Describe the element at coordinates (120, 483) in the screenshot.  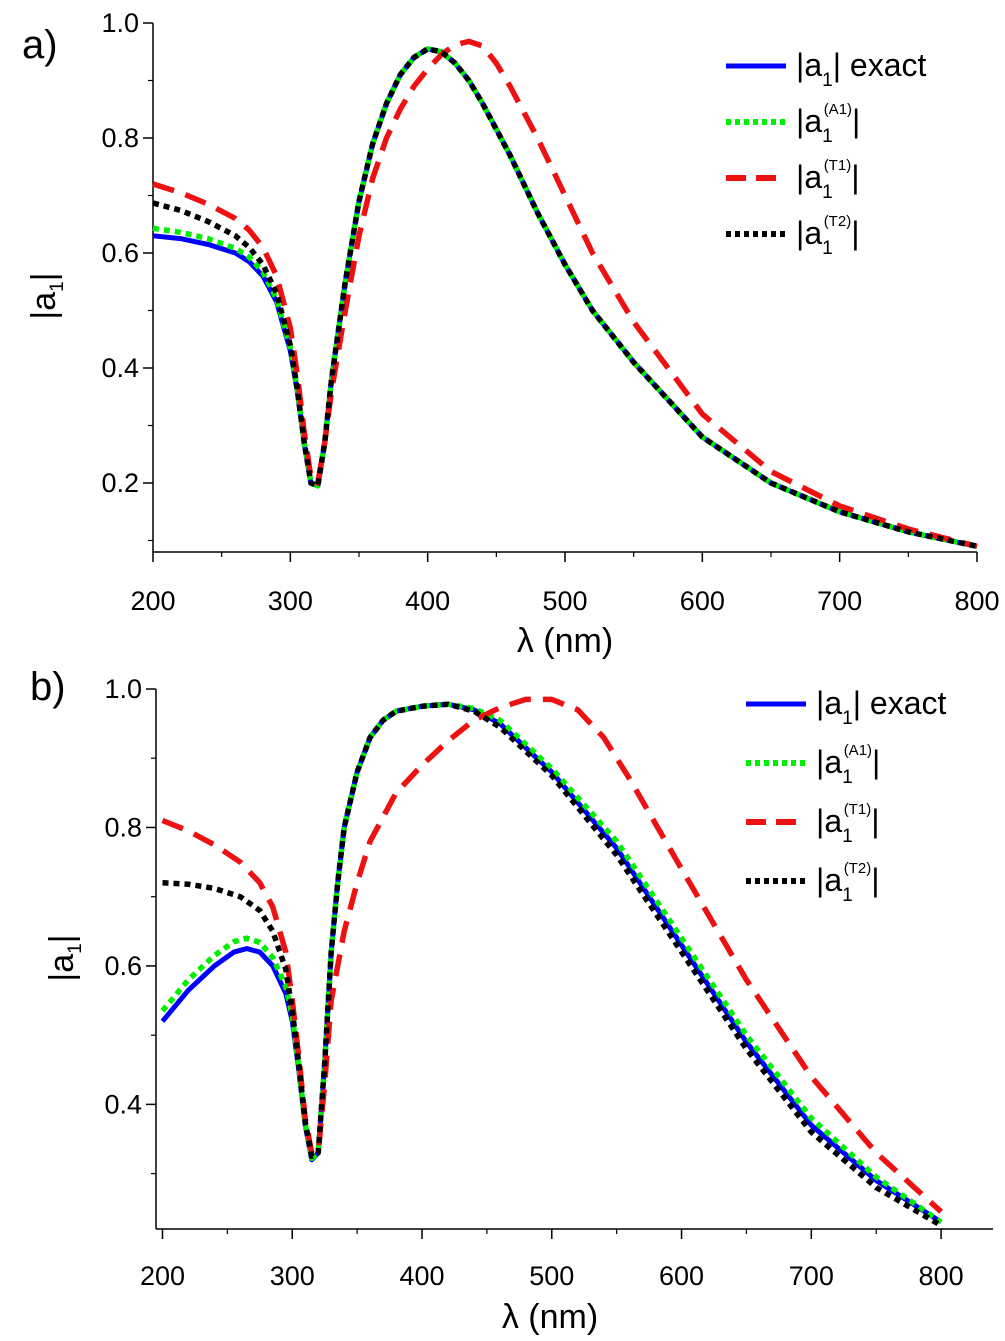
I see `y-tick-label: 0.2` at that location.